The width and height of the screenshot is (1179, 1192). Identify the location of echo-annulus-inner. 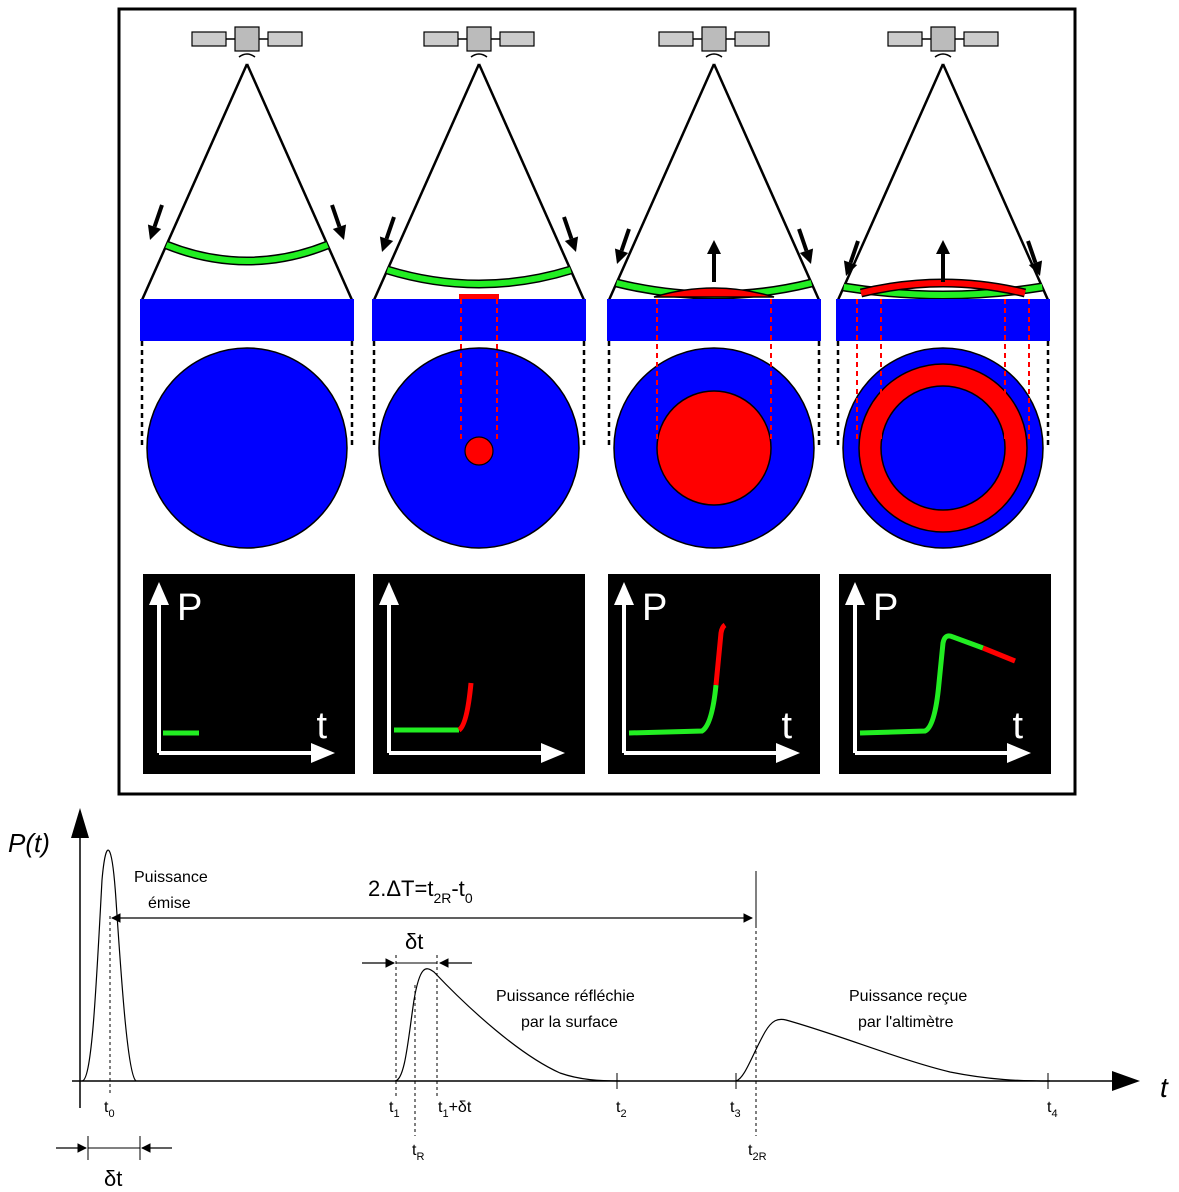
(943, 448).